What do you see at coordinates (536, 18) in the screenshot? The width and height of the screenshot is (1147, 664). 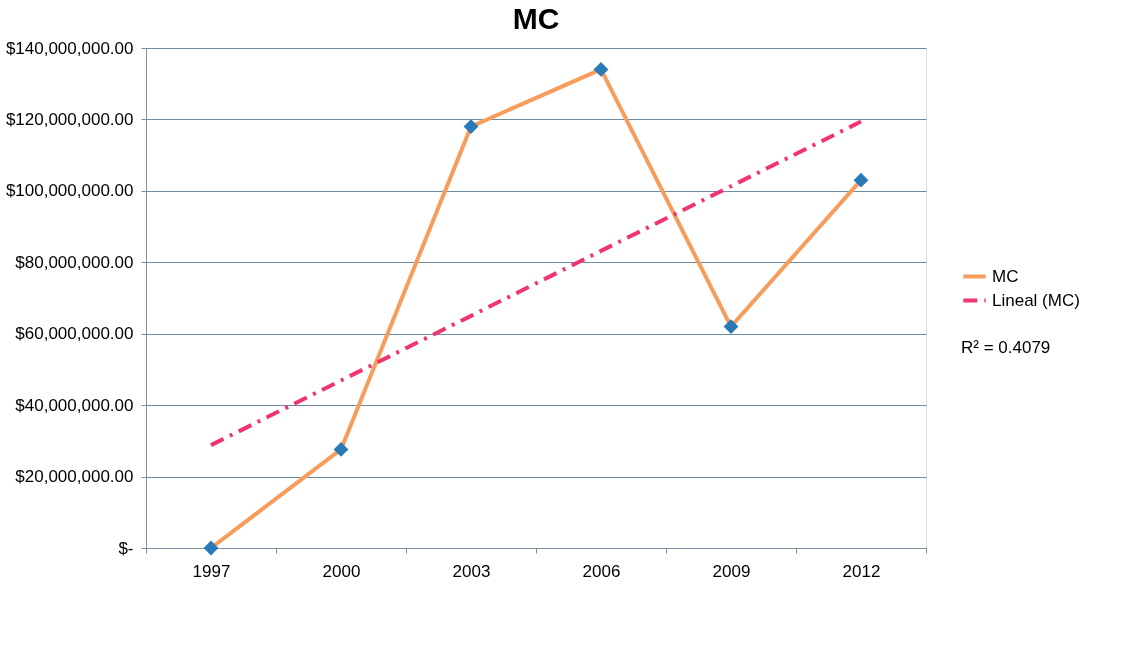 I see `chart-title: MC` at bounding box center [536, 18].